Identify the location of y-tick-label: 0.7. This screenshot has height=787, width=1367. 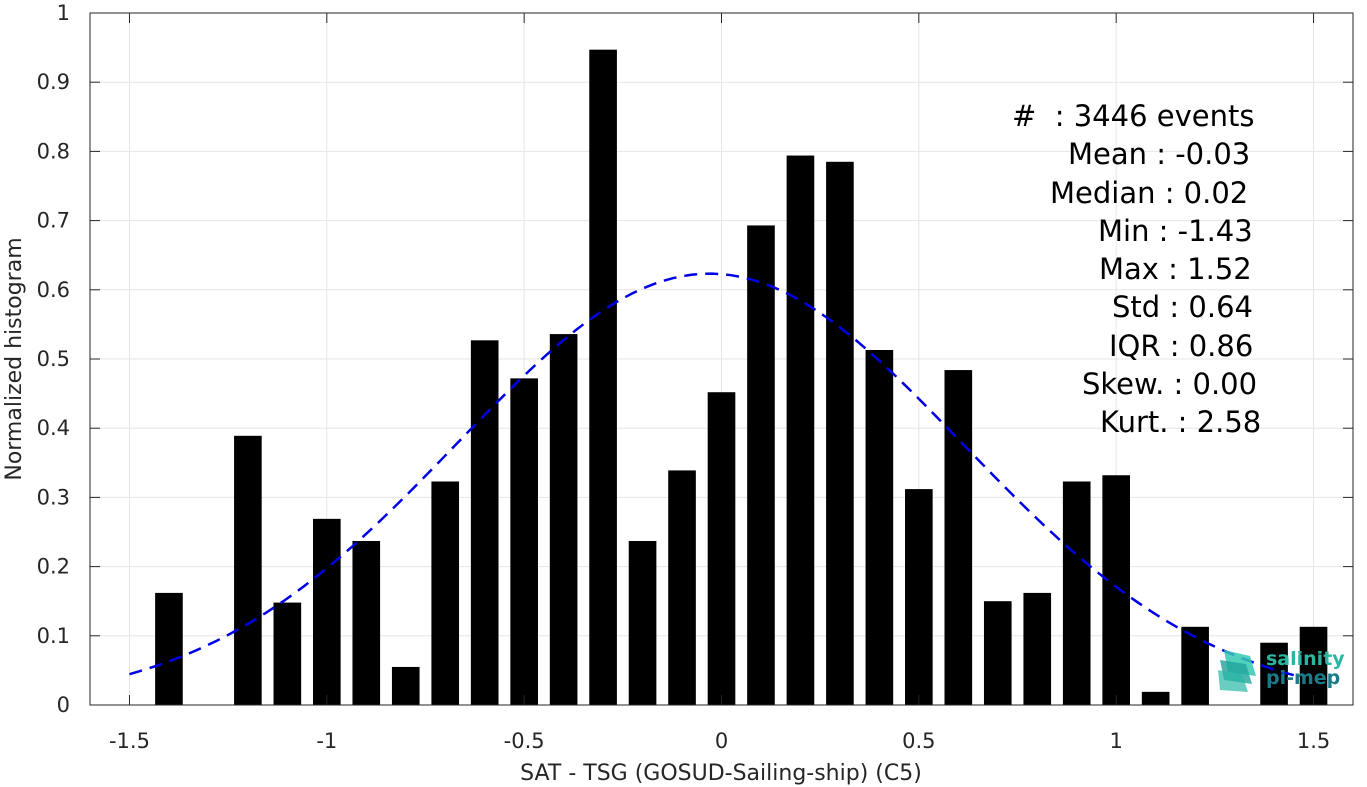
(53, 221).